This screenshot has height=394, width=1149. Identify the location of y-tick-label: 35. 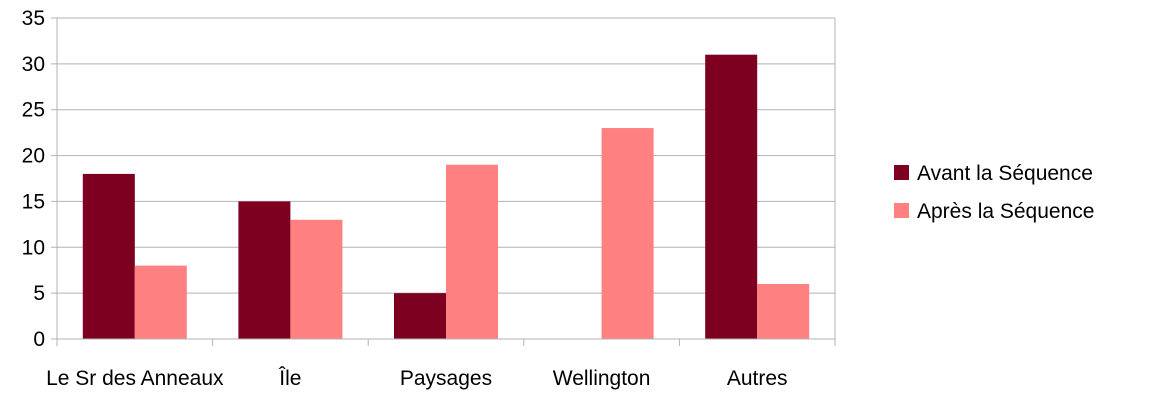
(33, 18).